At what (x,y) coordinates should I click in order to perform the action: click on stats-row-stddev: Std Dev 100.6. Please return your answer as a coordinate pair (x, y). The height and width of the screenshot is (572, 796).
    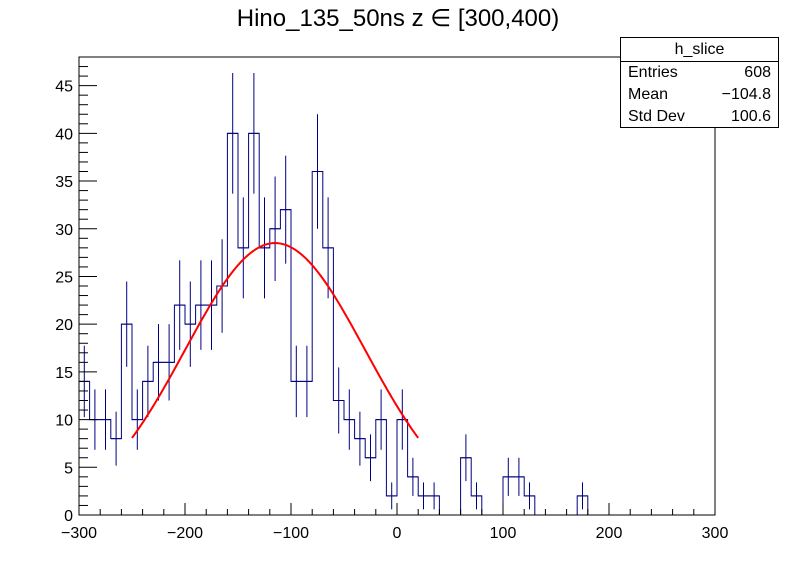
    Looking at the image, I should click on (699, 117).